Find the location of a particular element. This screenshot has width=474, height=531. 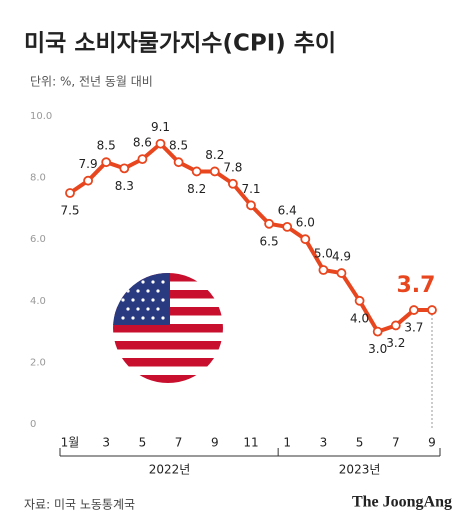

x-tick-label: 1 is located at coordinates (287, 443).